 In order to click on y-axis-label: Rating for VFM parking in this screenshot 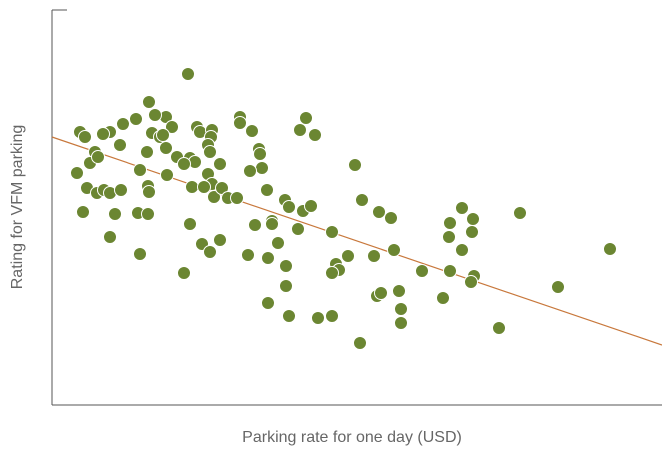, I will do `click(17, 207)`.